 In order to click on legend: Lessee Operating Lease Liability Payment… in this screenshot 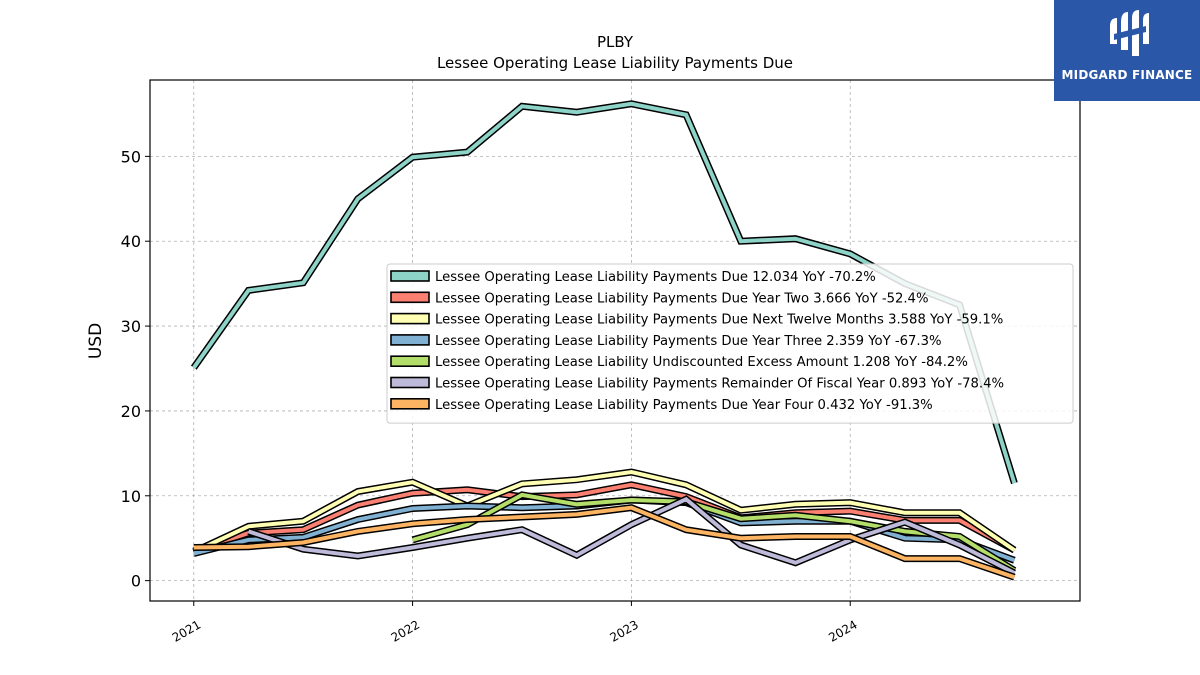, I will do `click(730, 343)`.